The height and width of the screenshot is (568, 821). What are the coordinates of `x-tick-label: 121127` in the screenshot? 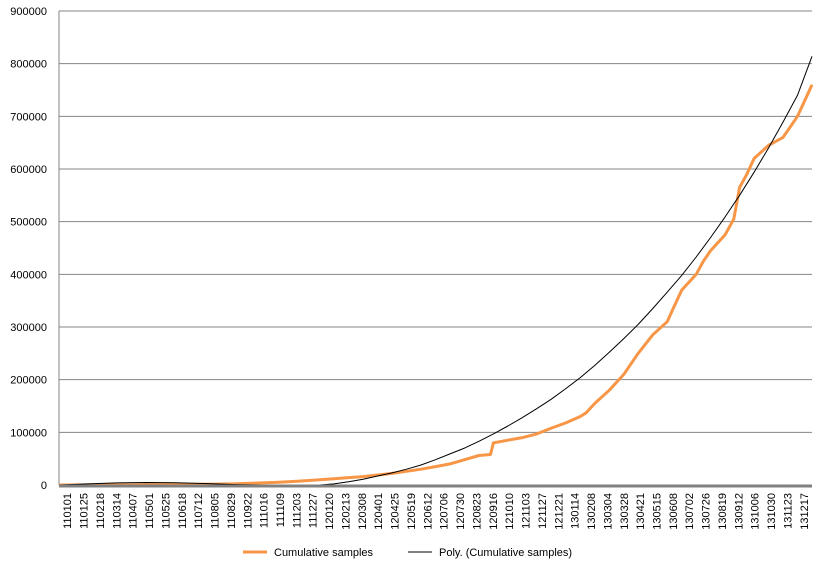 It's located at (543, 511).